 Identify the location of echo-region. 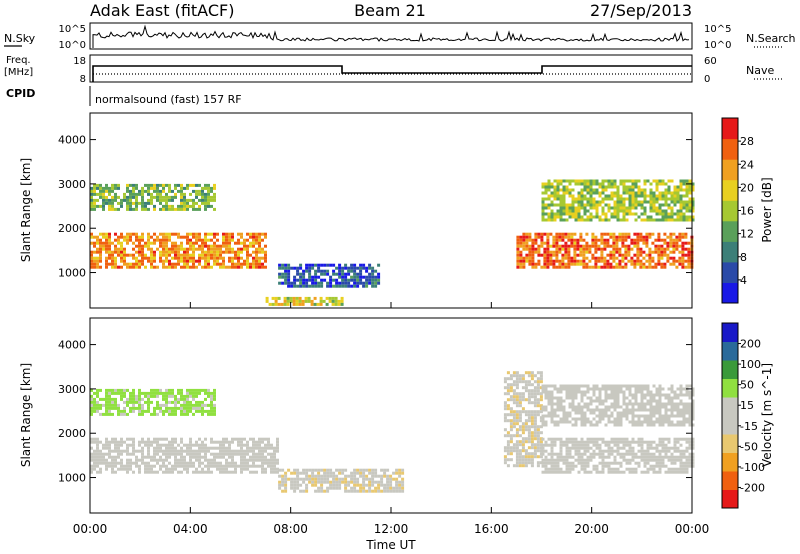
(153, 402).